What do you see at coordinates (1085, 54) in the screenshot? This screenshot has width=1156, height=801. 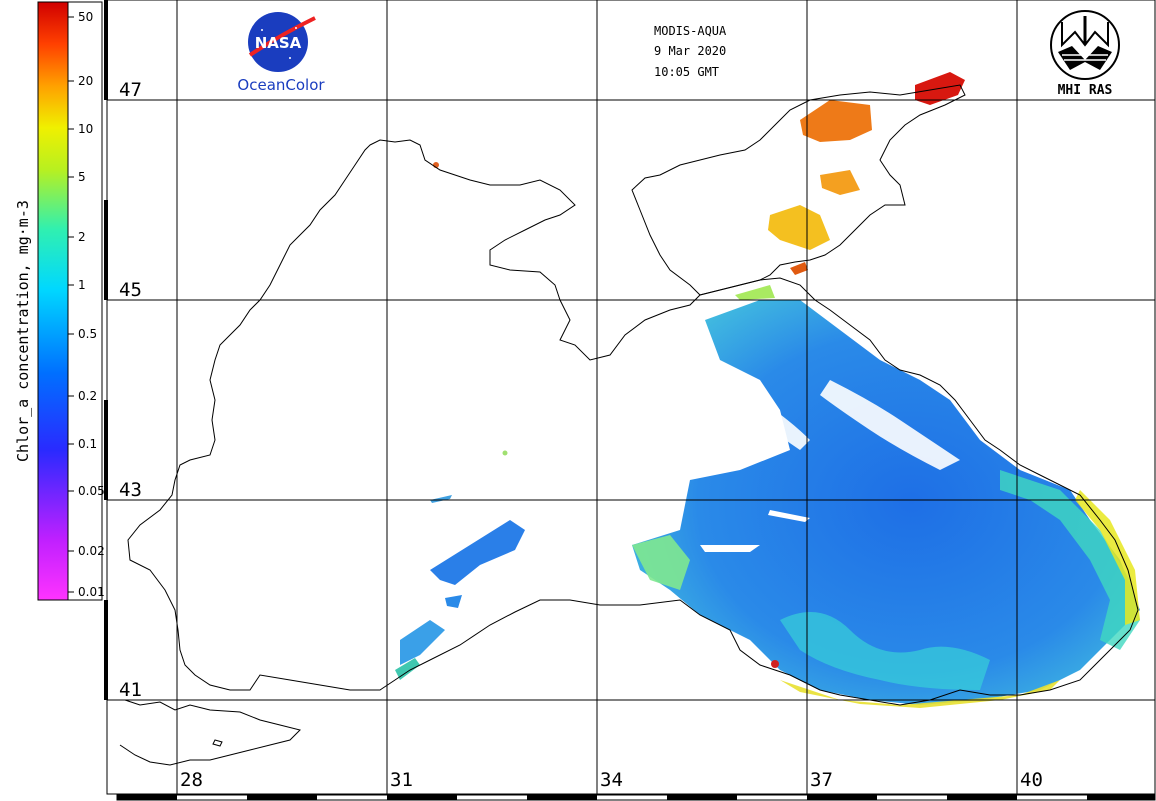 I see `mhi-ras-logo: MHI RAS` at bounding box center [1085, 54].